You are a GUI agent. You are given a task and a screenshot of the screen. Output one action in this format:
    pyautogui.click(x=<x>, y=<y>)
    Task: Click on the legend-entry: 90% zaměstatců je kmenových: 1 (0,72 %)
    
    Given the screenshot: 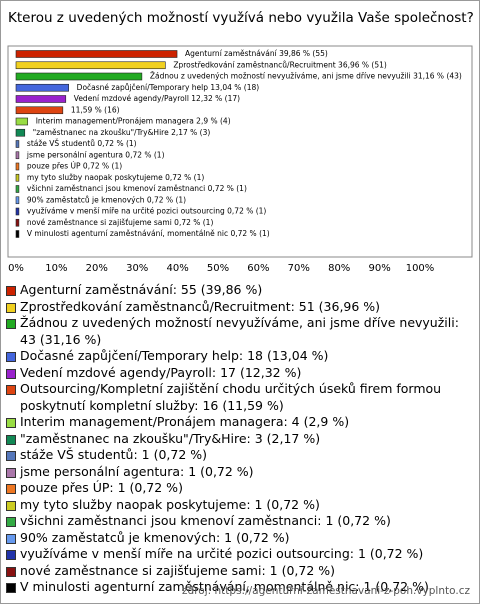 What is the action you would take?
    pyautogui.click(x=239, y=538)
    